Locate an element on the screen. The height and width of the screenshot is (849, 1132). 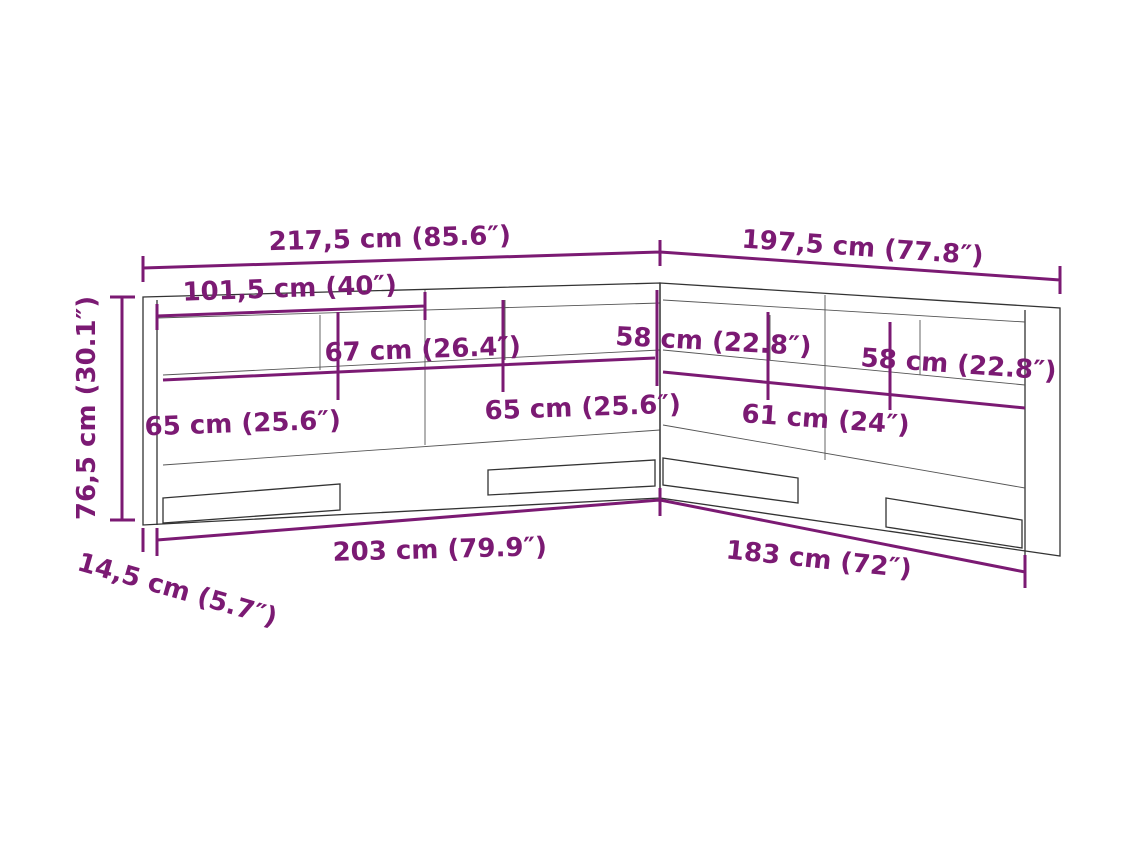
left-middle-shelf is located at coordinates (411, 362).